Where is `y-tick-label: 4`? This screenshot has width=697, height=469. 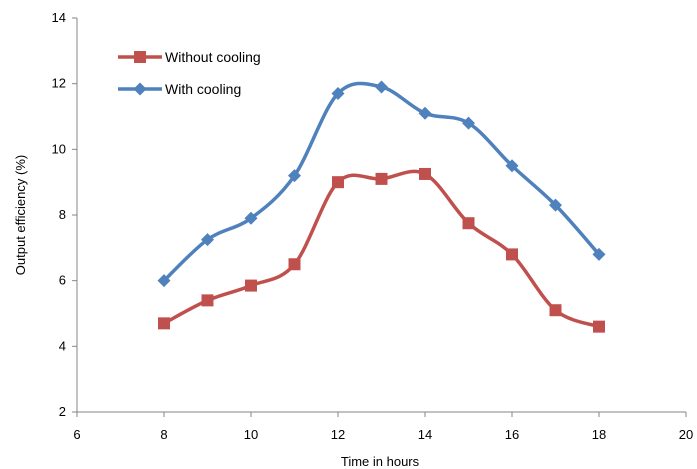
y-tick-label: 4 is located at coordinates (62, 345).